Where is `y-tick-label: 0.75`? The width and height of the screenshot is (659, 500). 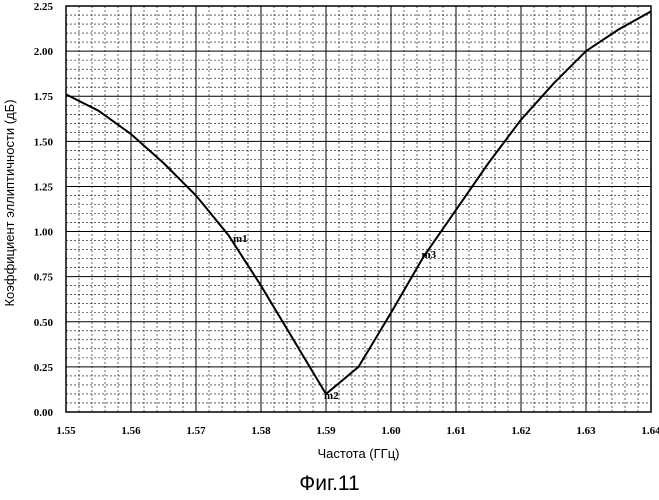 y-tick-label: 0.75 is located at coordinates (44, 278).